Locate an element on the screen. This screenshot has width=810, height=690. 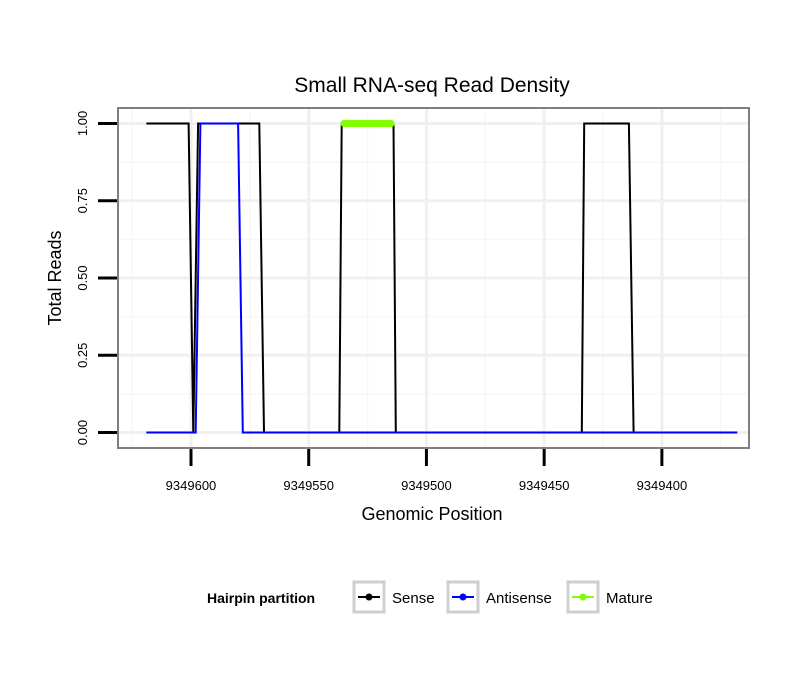
y-tick-label: 0.75 is located at coordinates (82, 200).